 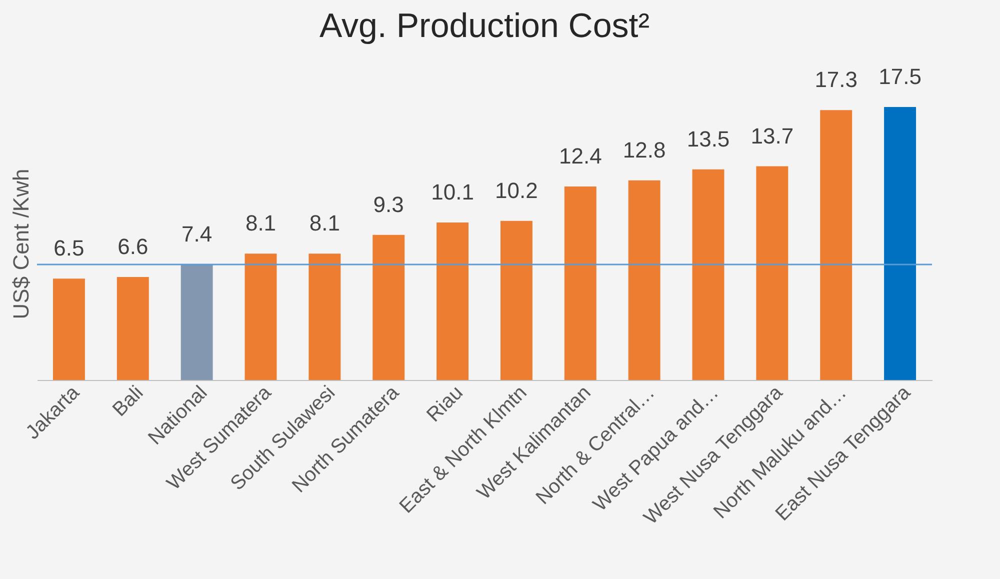 What do you see at coordinates (708, 139) in the screenshot?
I see `data-label: 13.5` at bounding box center [708, 139].